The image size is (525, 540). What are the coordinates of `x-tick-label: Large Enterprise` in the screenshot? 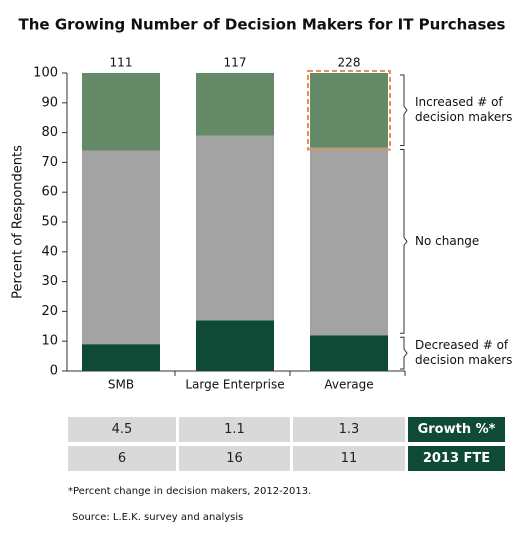 It's located at (234, 385).